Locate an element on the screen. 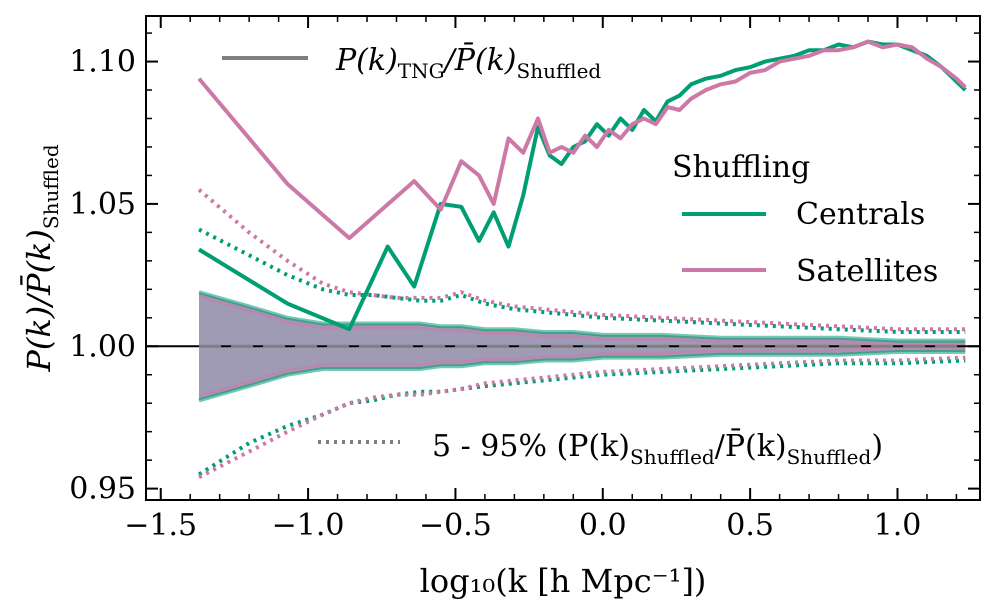 The width and height of the screenshot is (997, 616). y-tick-label: 1.00 is located at coordinates (102, 346).